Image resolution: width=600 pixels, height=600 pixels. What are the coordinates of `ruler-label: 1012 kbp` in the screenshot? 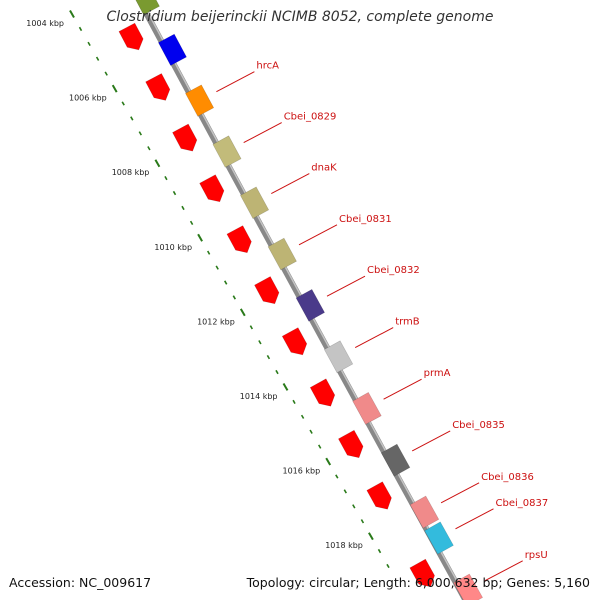 It's located at (216, 321).